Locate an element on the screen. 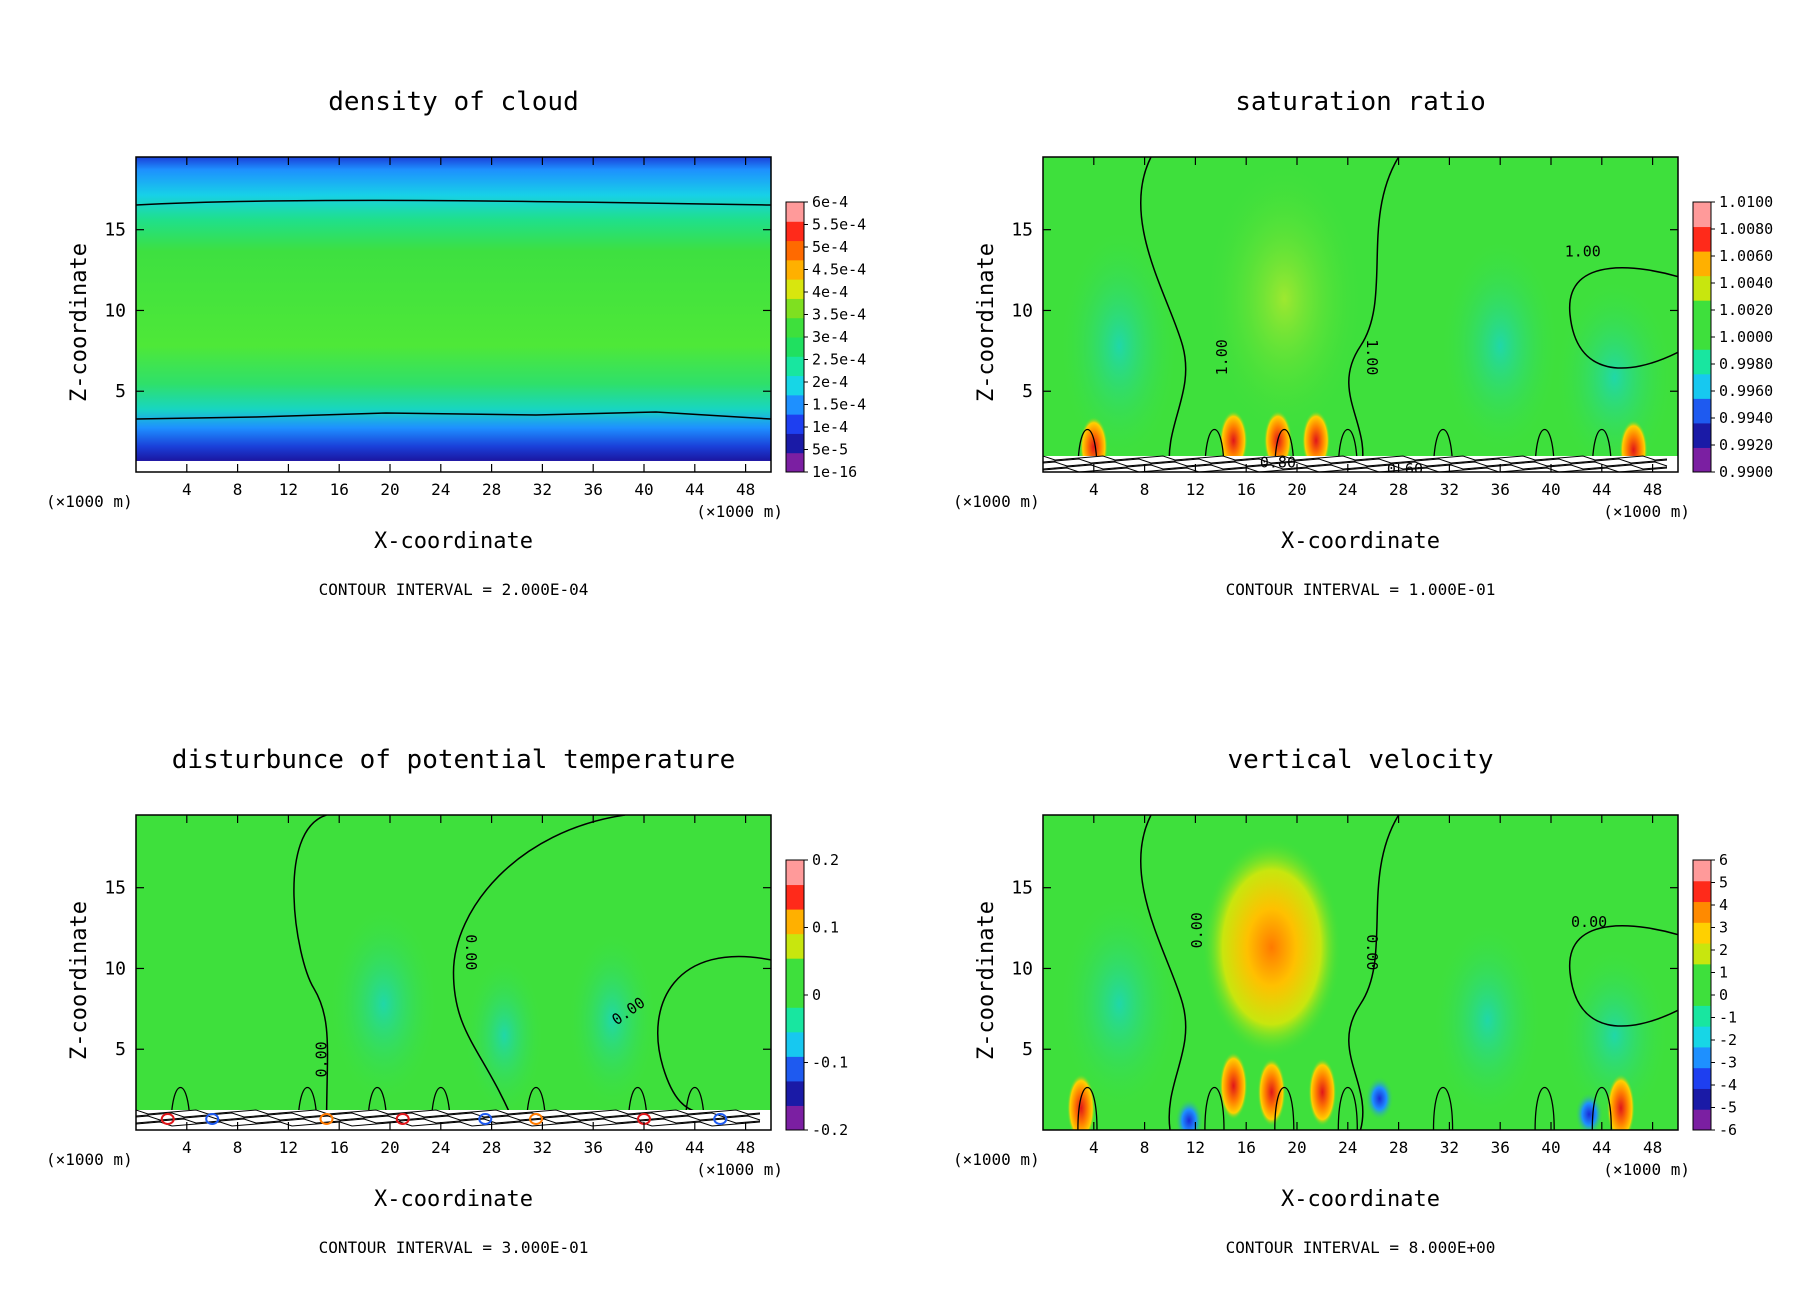 The image size is (1808, 1312). x-axis-label: X-coordinate is located at coordinates (1360, 541).